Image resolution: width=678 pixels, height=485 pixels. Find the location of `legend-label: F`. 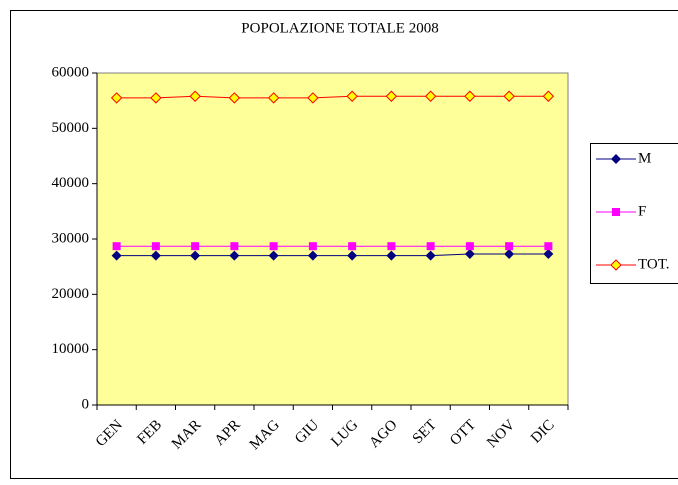

legend-label: F is located at coordinates (642, 211).